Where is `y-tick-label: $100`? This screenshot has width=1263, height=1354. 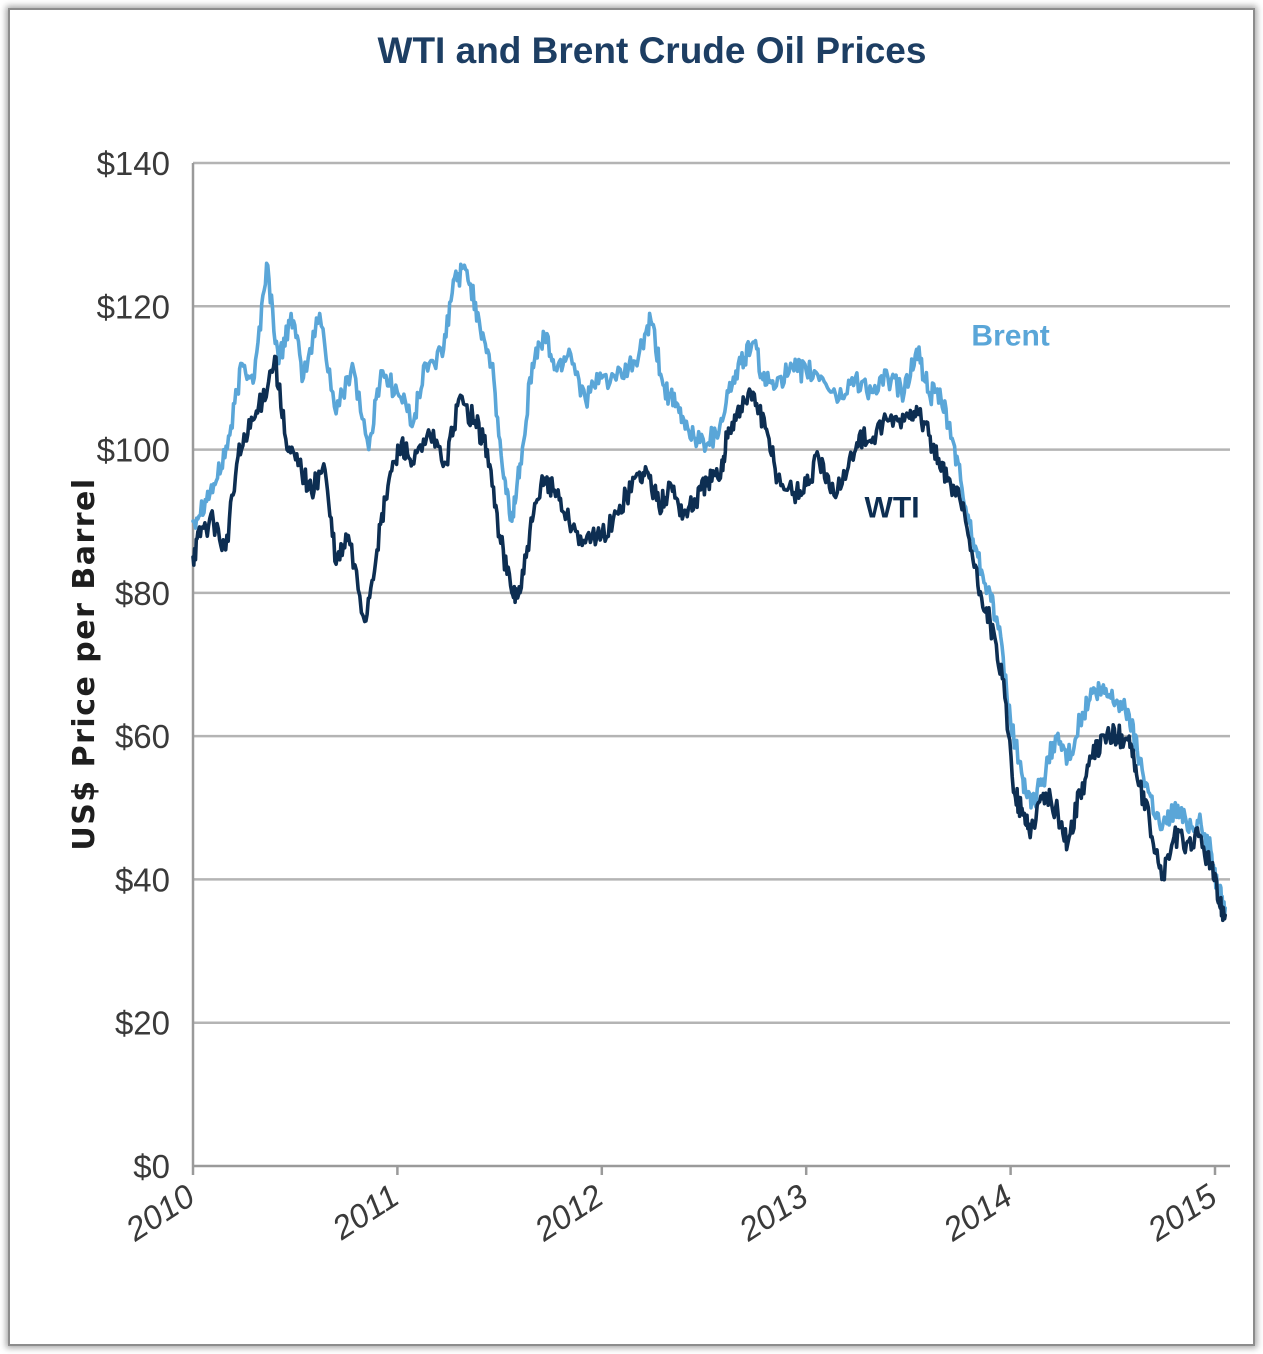 y-tick-label: $100 is located at coordinates (133, 450).